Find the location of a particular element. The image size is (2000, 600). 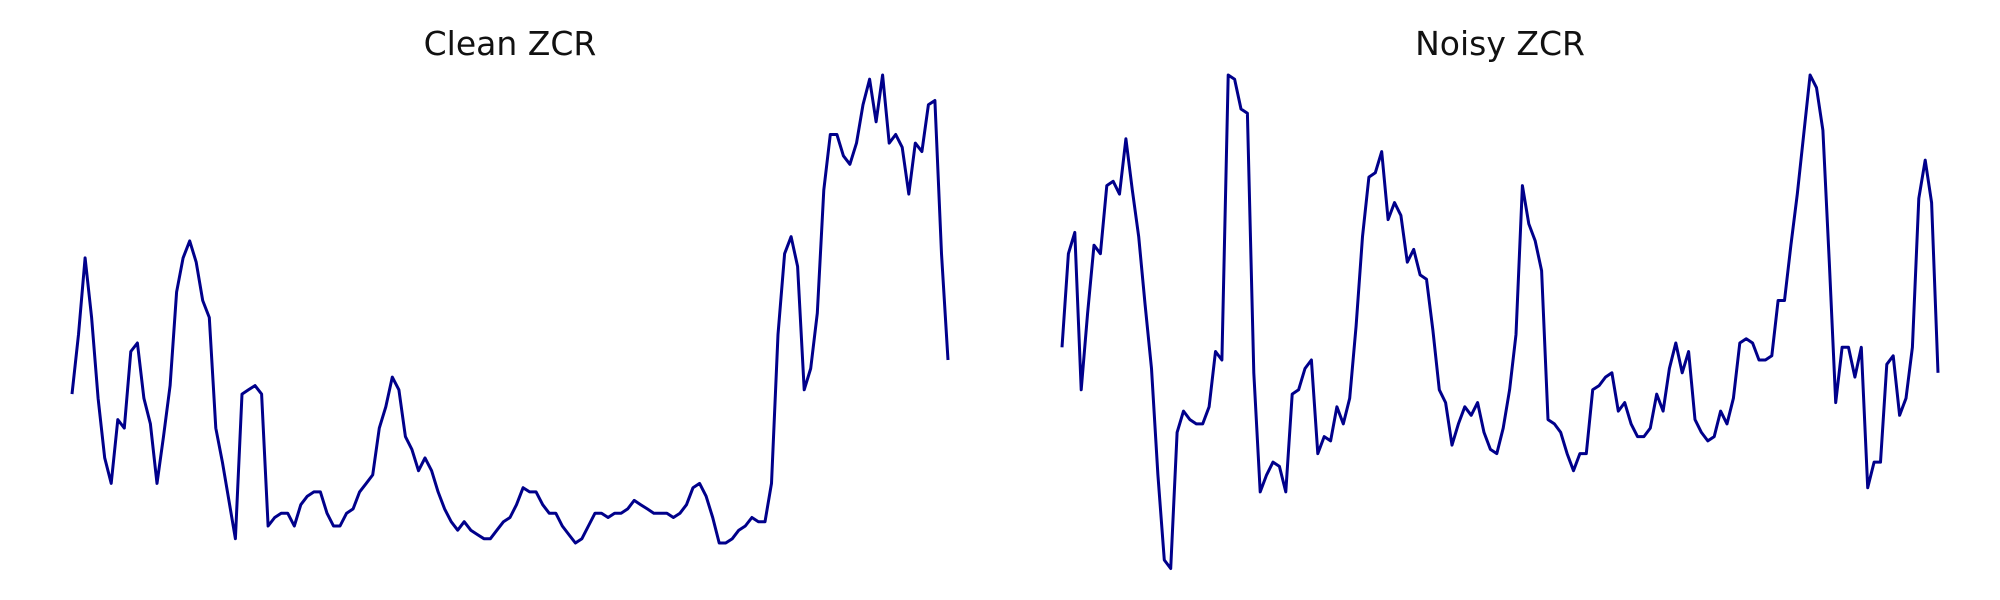

chart-title: Noisy ZCR is located at coordinates (1500, 43).